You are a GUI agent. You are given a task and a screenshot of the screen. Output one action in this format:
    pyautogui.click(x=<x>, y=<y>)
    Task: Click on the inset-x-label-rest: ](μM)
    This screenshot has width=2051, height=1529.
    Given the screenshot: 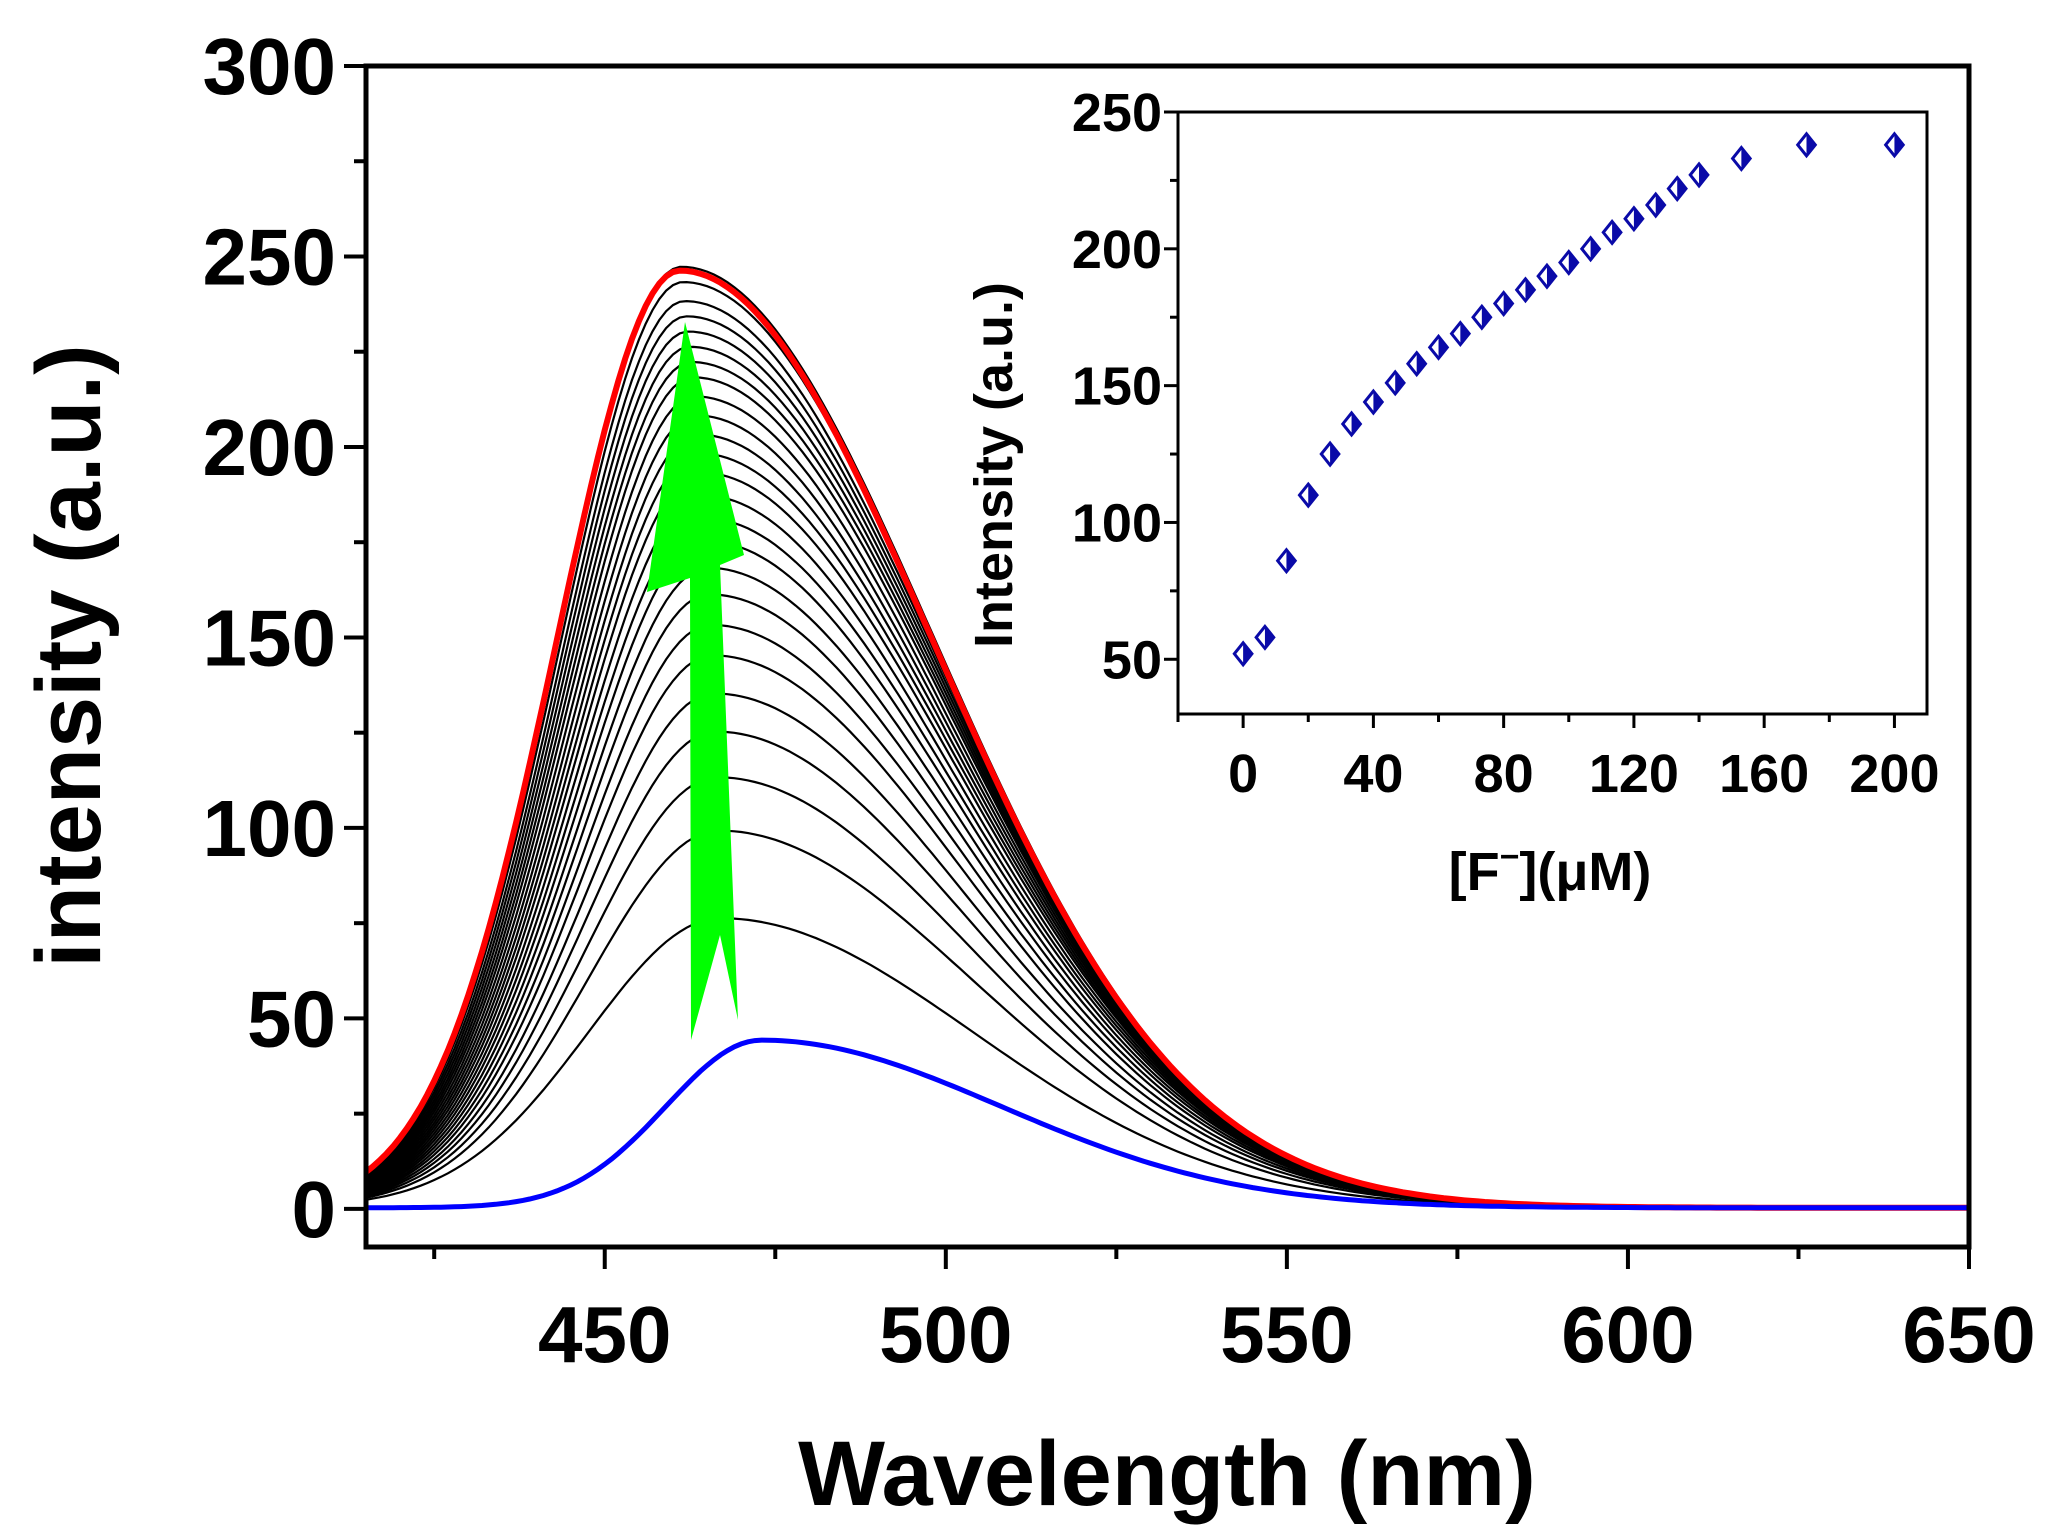 What is the action you would take?
    pyautogui.click(x=1585, y=872)
    